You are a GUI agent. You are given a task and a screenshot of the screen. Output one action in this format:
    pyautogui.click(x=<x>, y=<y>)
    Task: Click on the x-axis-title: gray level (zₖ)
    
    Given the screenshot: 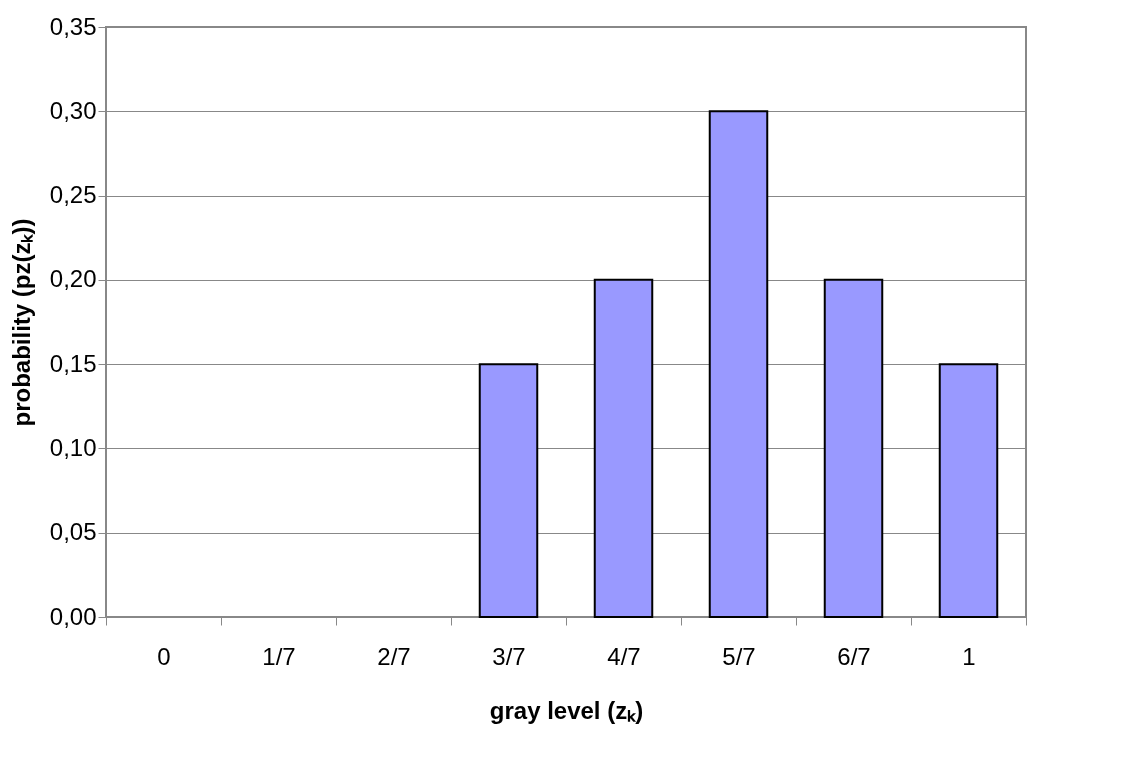 What is the action you would take?
    pyautogui.click(x=566, y=710)
    